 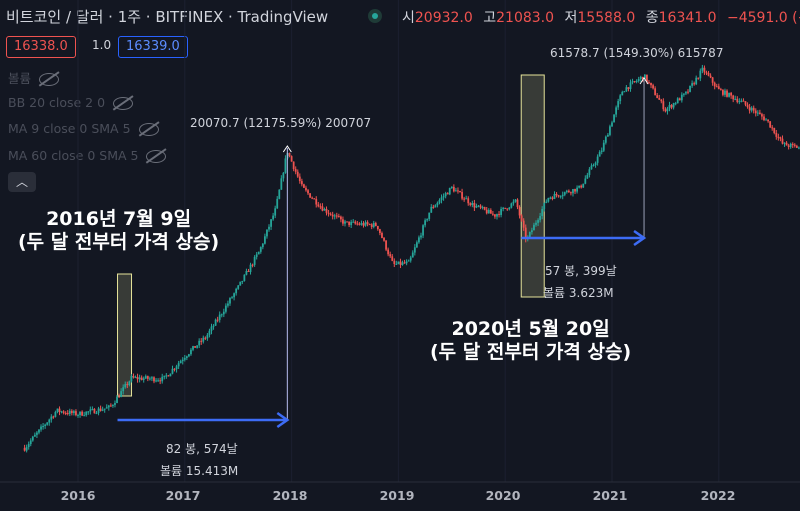 What do you see at coordinates (202, 449) in the screenshot?
I see `measure-1-bars-label: 82 봉, 574날` at bounding box center [202, 449].